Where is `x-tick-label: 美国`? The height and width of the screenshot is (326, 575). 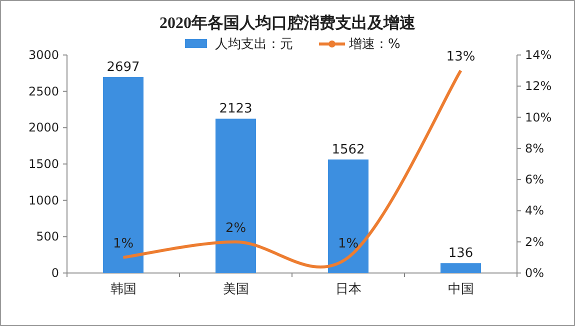 x-tick-label: 美国 is located at coordinates (235, 289).